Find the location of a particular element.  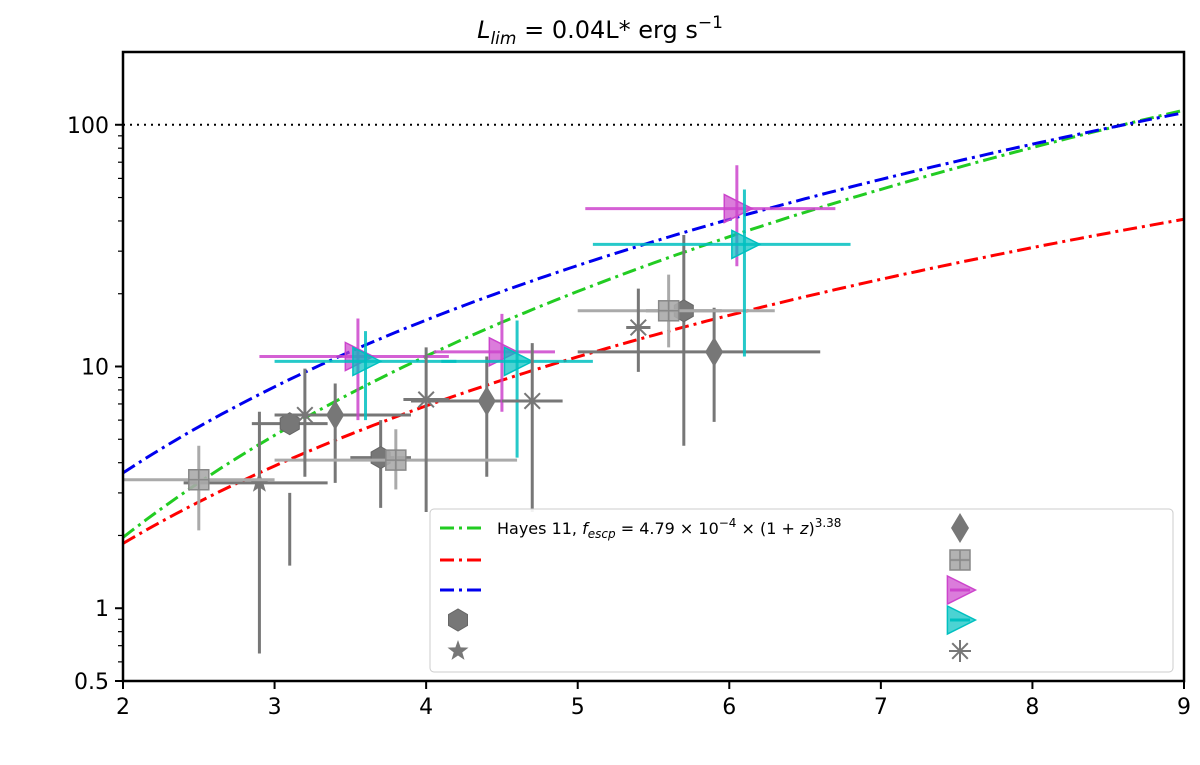

legend-hayes-part-6: z is located at coordinates (804, 528).